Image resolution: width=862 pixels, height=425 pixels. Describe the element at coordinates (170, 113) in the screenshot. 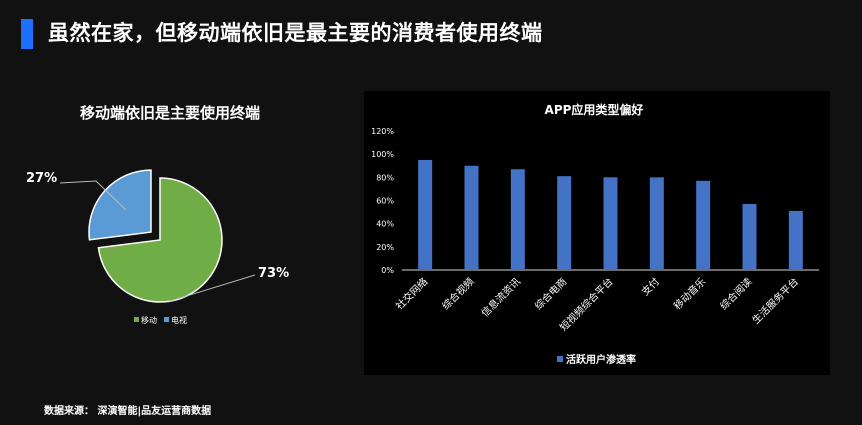

I see `pie-chart-title: 移动端依旧是主要使用终端` at that location.